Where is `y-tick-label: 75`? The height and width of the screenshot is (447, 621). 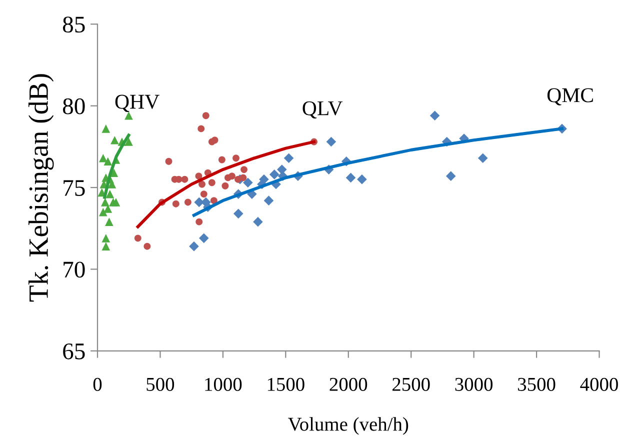
y-tick-label: 75 is located at coordinates (74, 188).